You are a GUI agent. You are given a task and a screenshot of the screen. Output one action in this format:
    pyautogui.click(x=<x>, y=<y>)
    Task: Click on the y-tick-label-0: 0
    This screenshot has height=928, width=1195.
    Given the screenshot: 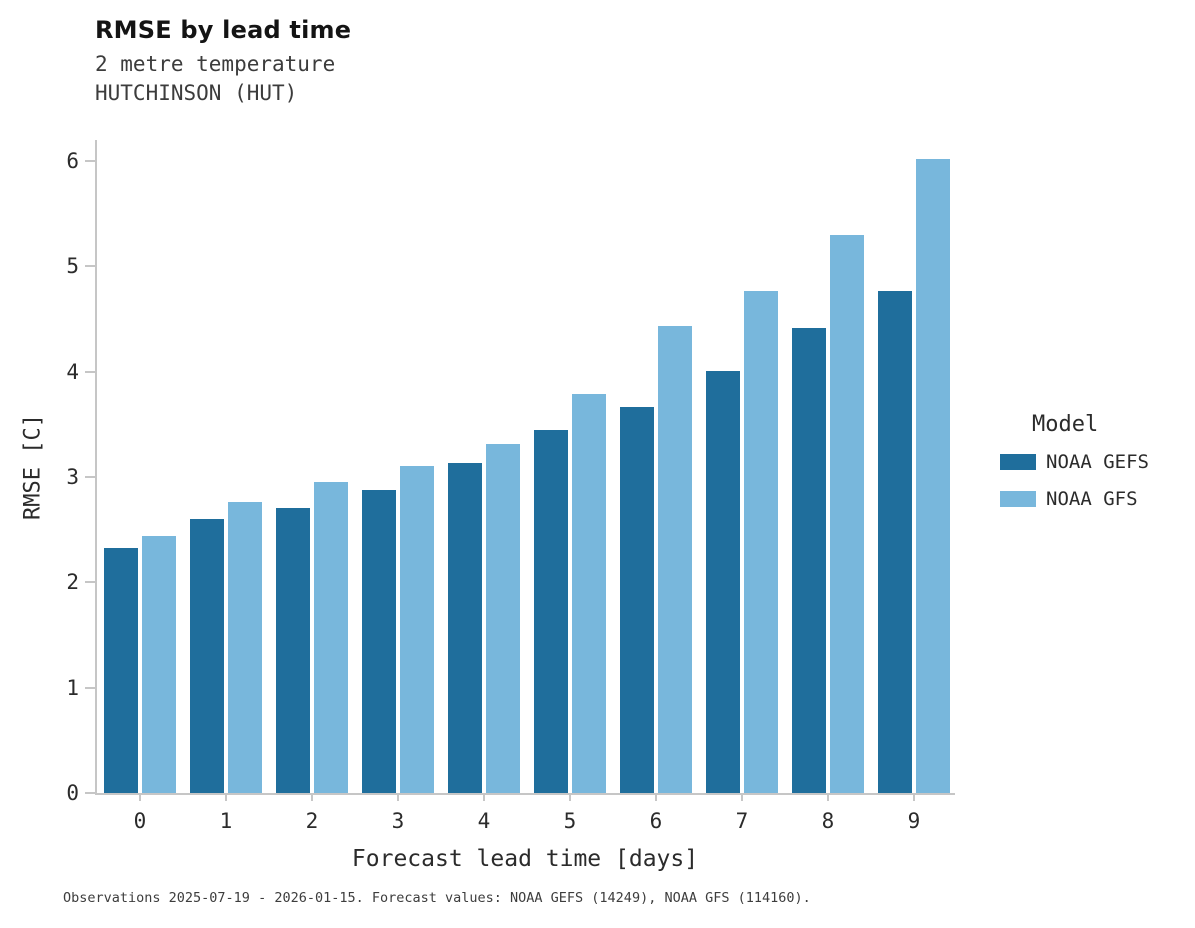 What is the action you would take?
    pyautogui.click(x=72, y=793)
    